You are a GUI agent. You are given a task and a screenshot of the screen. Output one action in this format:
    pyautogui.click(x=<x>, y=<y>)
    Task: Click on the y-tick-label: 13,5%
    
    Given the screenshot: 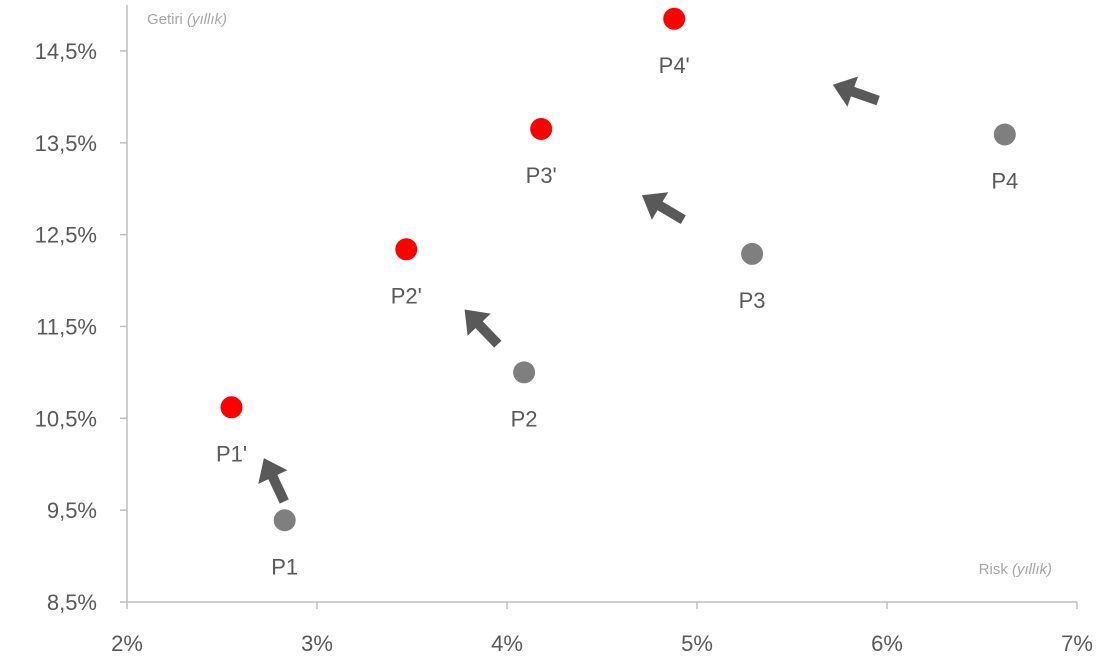 What is the action you would take?
    pyautogui.click(x=66, y=143)
    